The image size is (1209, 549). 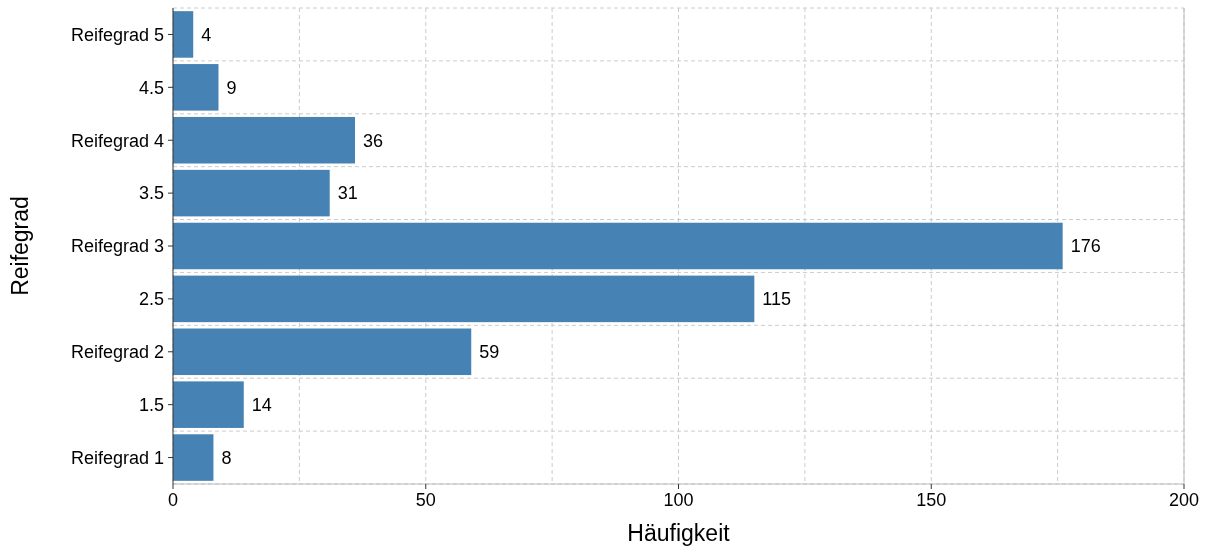 I want to click on data-label: 36, so click(x=373, y=140).